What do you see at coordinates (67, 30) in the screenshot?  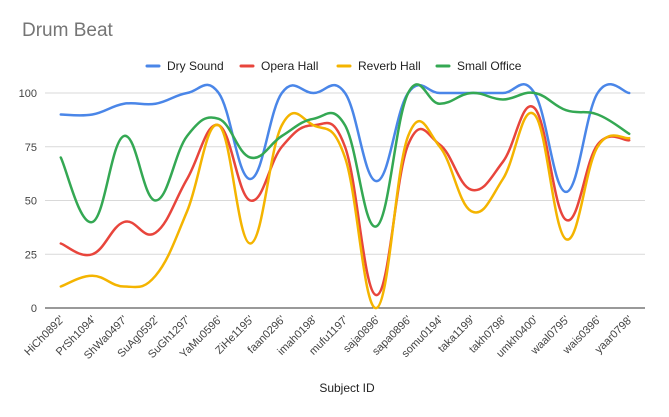 I see `chart-title: Drum Beat` at bounding box center [67, 30].